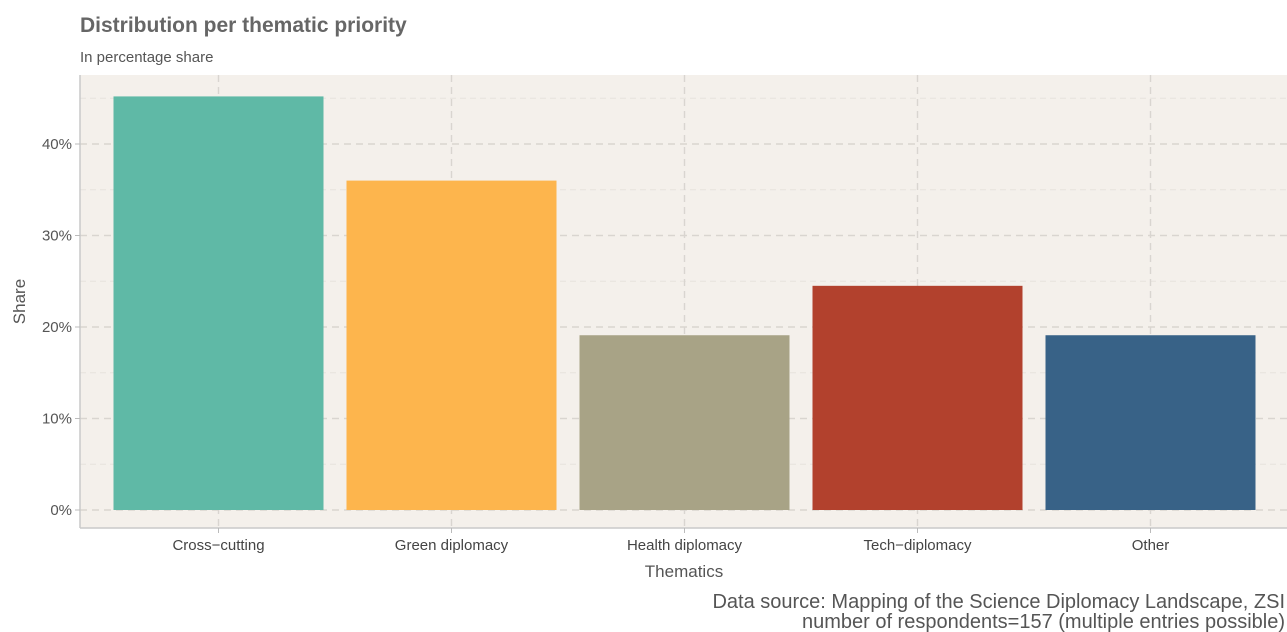 Image resolution: width=1287 pixels, height=632 pixels. What do you see at coordinates (243, 25) in the screenshot?
I see `chart-title: Distribution per thematic priority` at bounding box center [243, 25].